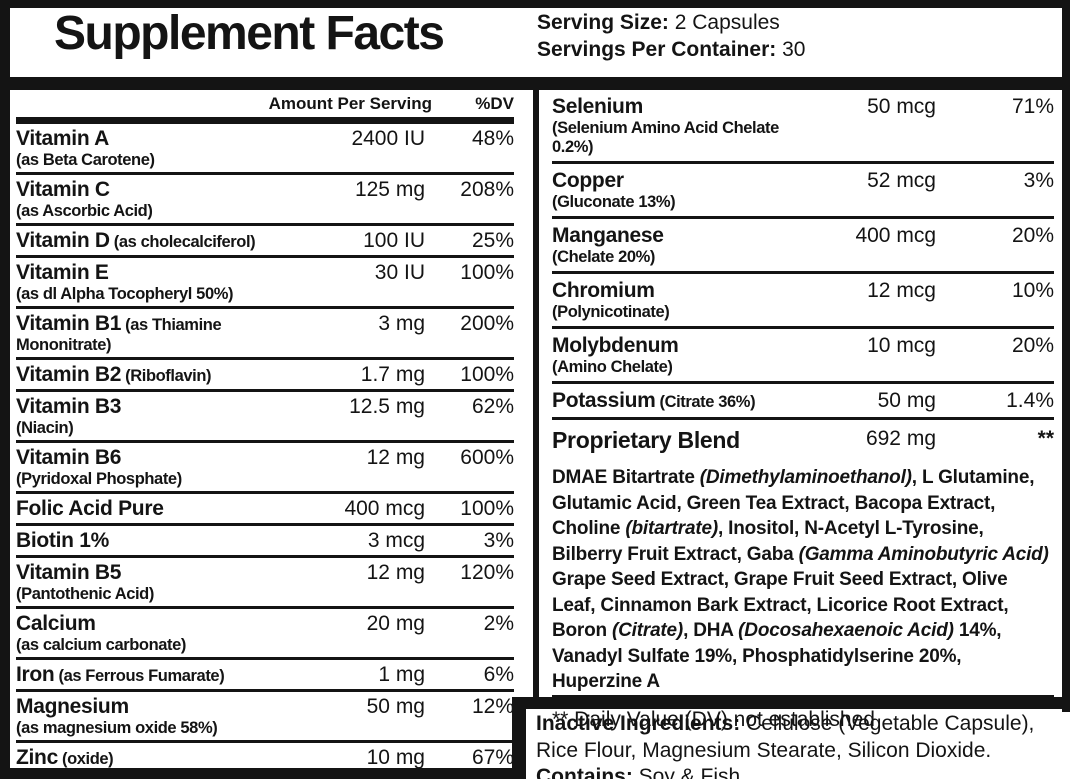  Describe the element at coordinates (603, 290) in the screenshot. I see `ingredient-name: Chromium` at that location.